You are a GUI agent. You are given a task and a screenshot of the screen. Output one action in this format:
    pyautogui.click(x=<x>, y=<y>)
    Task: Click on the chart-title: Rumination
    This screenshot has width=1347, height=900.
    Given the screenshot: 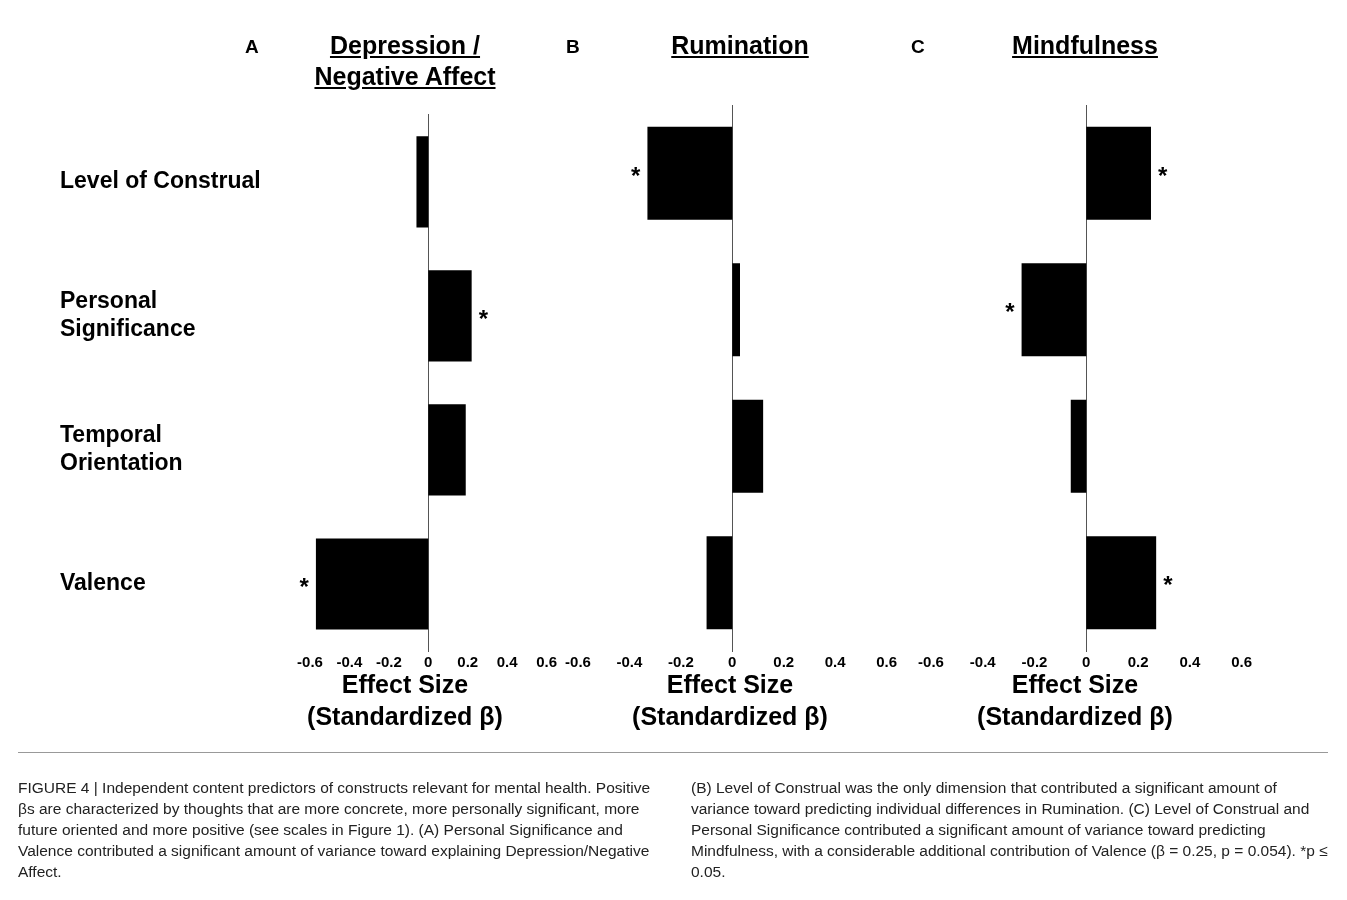 What is the action you would take?
    pyautogui.click(x=740, y=45)
    